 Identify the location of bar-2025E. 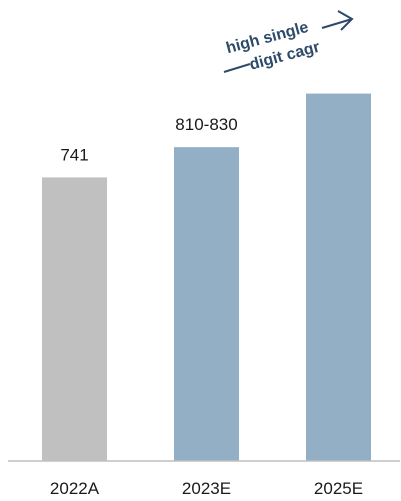
(338, 277).